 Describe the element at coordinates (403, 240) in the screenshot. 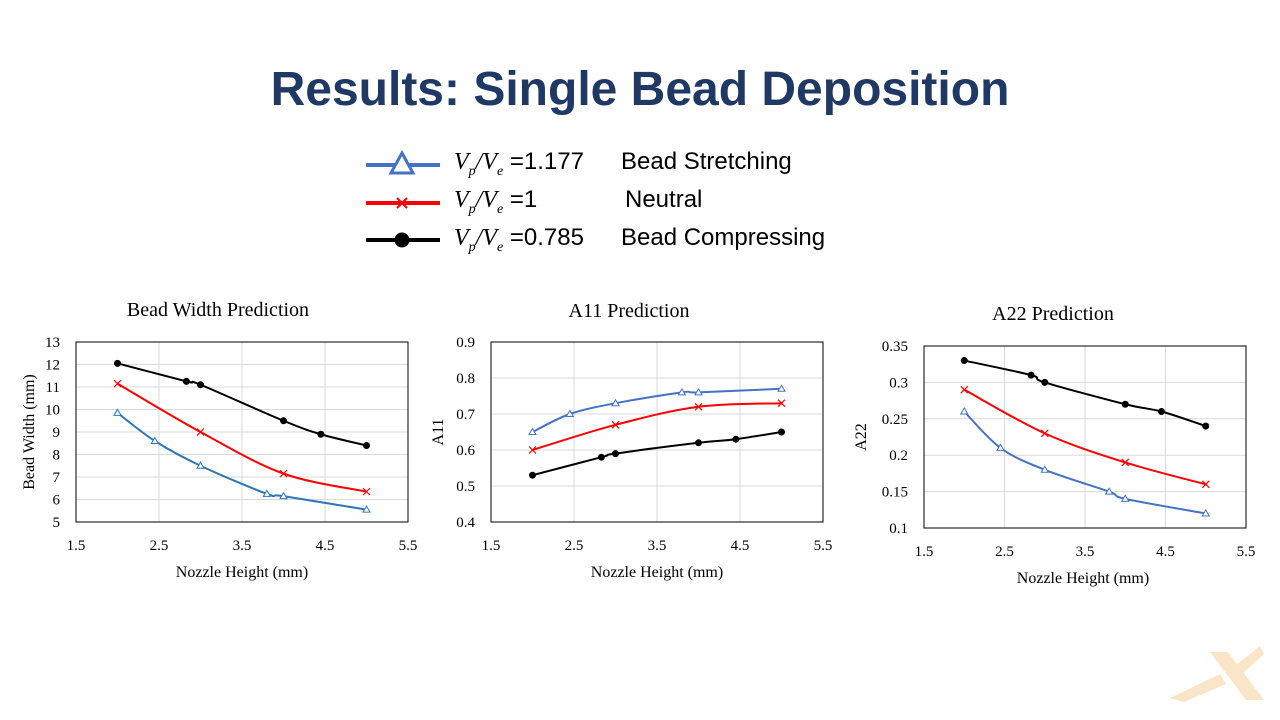

I see `dot-icon` at that location.